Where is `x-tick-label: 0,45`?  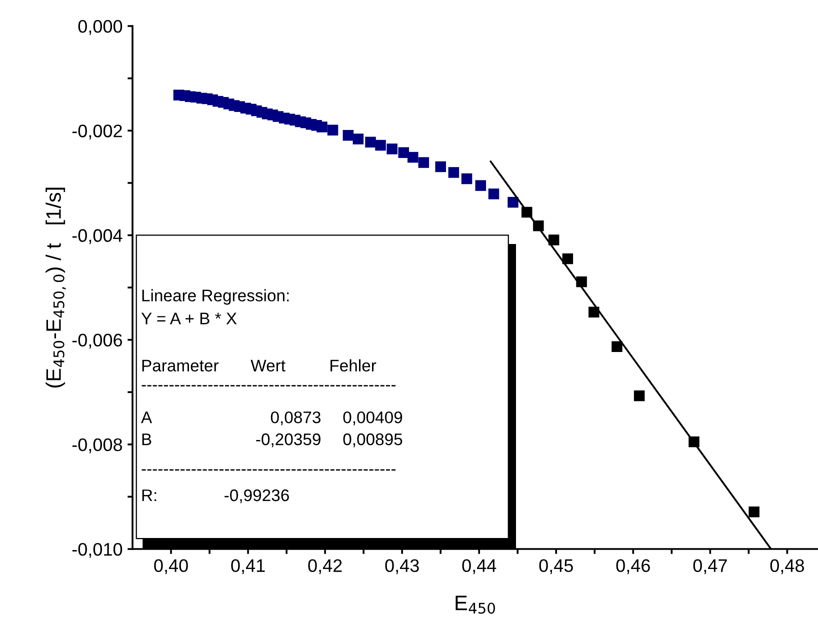
x-tick-label: 0,45 is located at coordinates (556, 566).